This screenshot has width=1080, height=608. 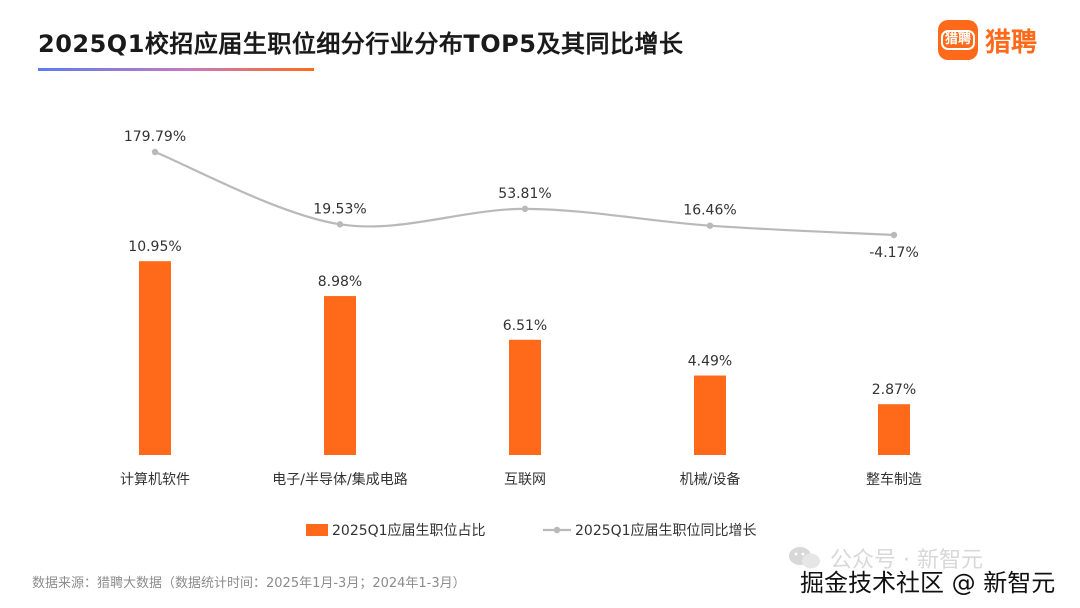 What do you see at coordinates (894, 253) in the screenshot?
I see `line-value-label: -4.17%` at bounding box center [894, 253].